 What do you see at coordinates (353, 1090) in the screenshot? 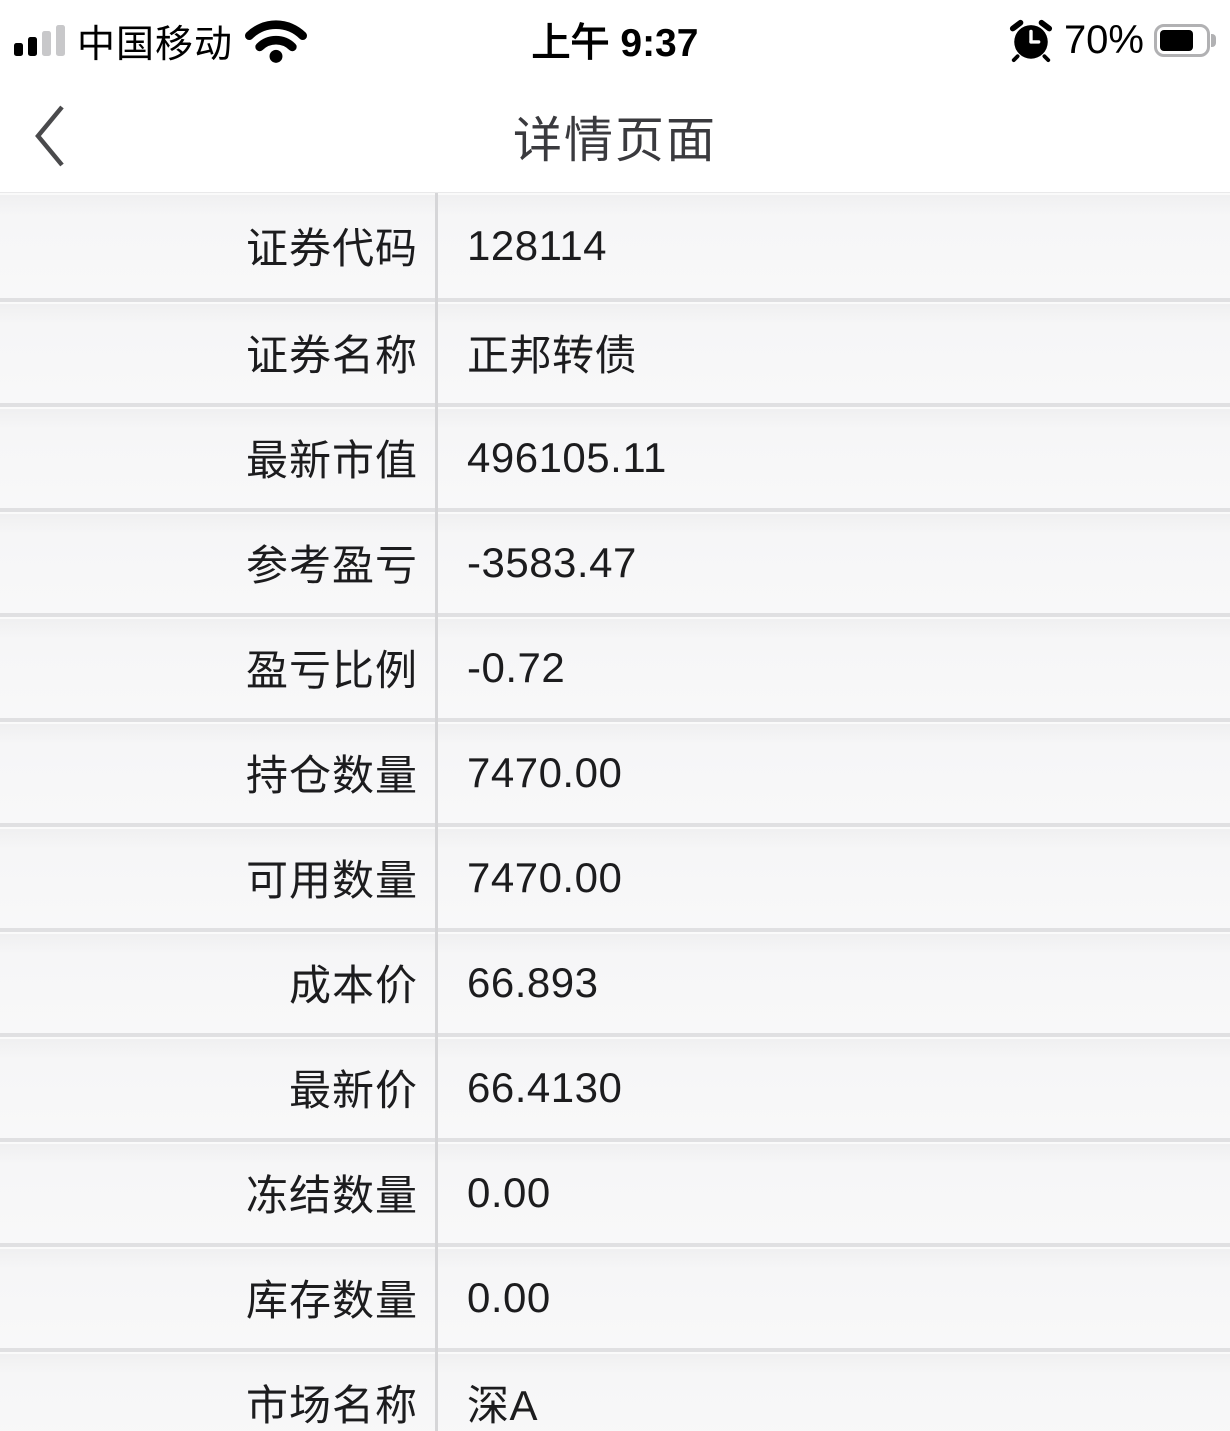
I see `row-label: 最新价` at bounding box center [353, 1090].